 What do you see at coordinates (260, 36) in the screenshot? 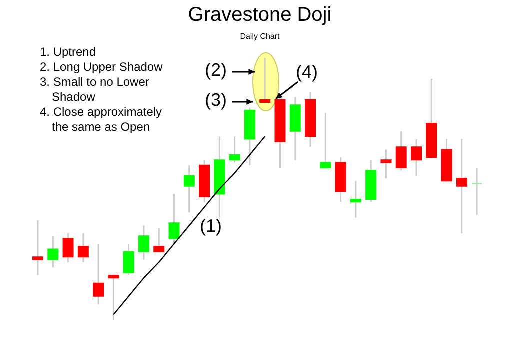
I see `chart-subtitle: Daily Chart` at bounding box center [260, 36].